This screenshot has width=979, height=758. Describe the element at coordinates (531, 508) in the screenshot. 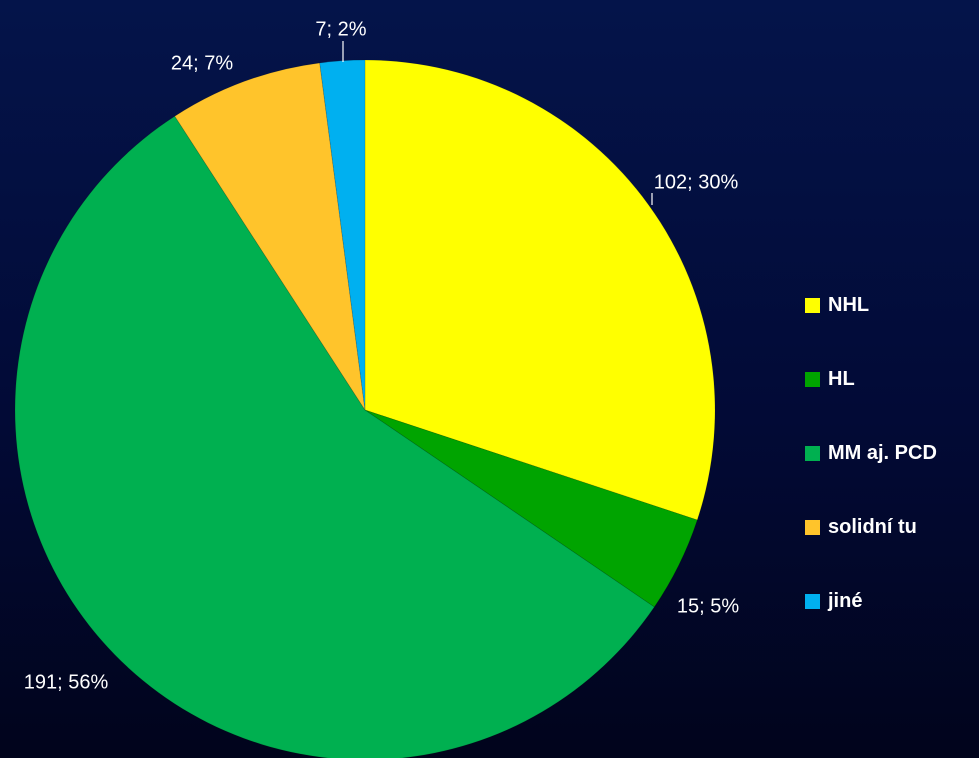

I see `pie-slice-hl` at that location.